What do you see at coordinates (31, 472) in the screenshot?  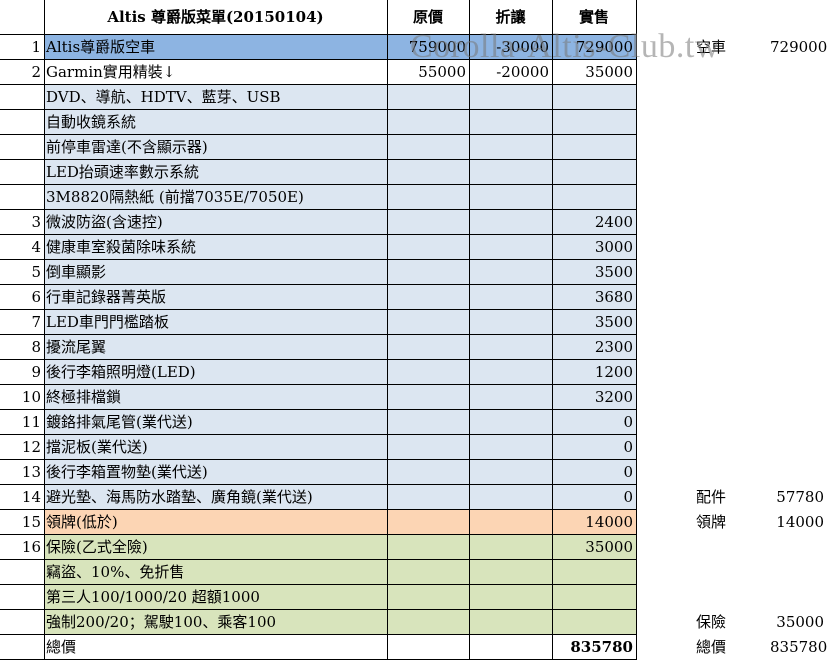 I see `row-number: 13` at bounding box center [31, 472].